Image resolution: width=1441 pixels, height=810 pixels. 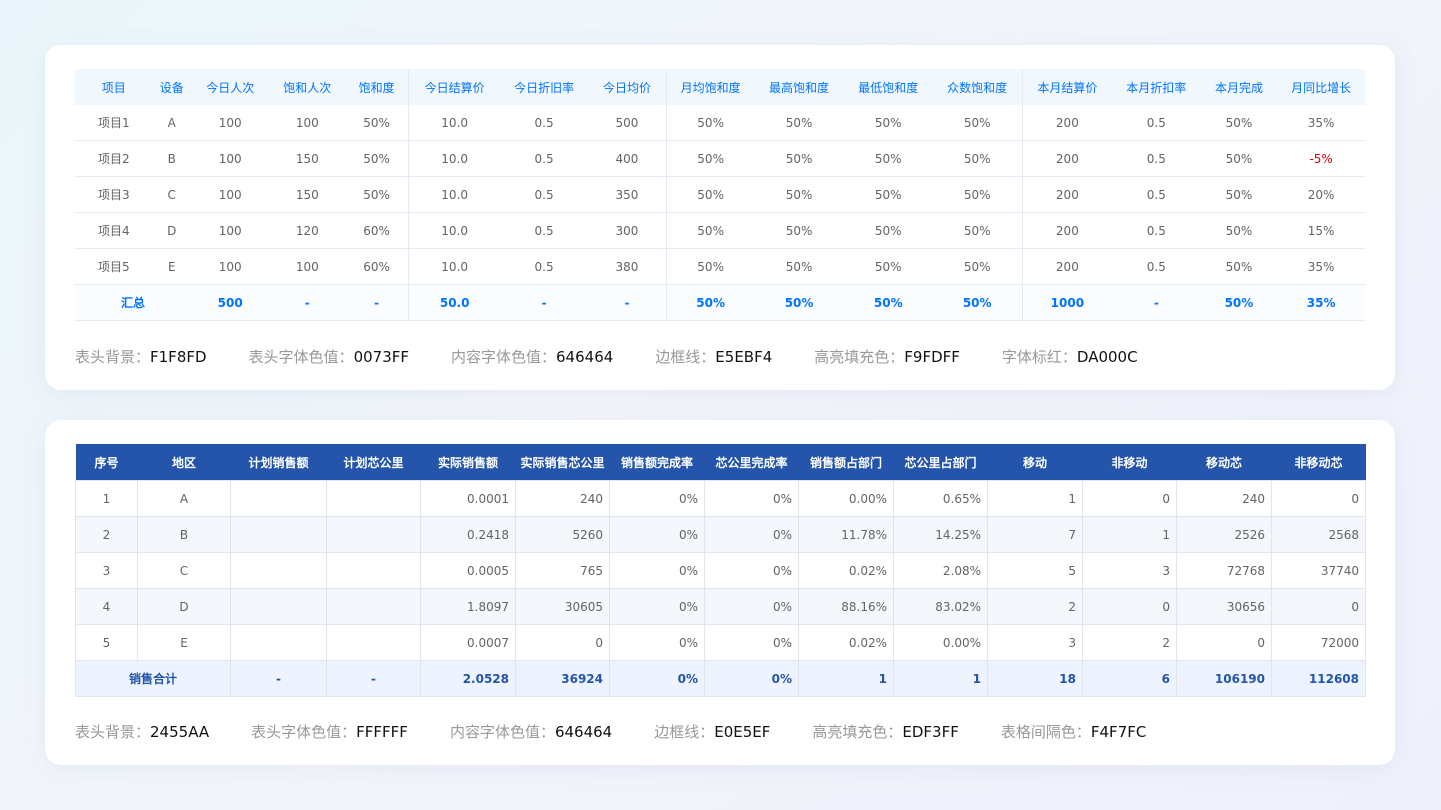 What do you see at coordinates (712, 731) in the screenshot?
I see `legend-item: 边框线： E0E5EF` at bounding box center [712, 731].